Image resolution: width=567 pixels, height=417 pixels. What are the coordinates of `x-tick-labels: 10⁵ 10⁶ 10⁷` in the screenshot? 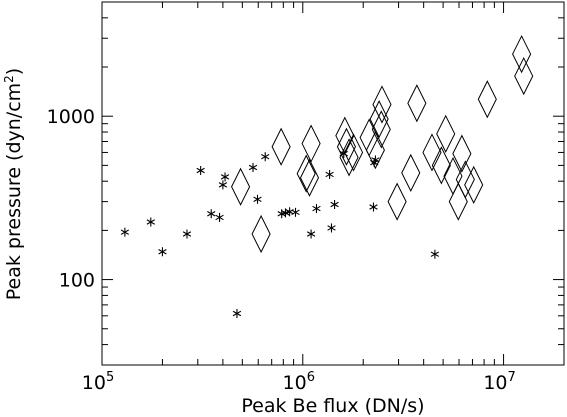 It's located at (299, 382).